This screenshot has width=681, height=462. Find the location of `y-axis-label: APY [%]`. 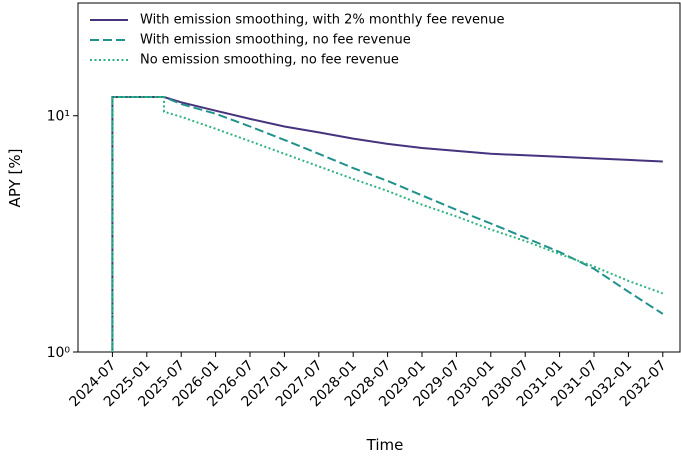

y-axis-label: APY [%] is located at coordinates (15, 178).